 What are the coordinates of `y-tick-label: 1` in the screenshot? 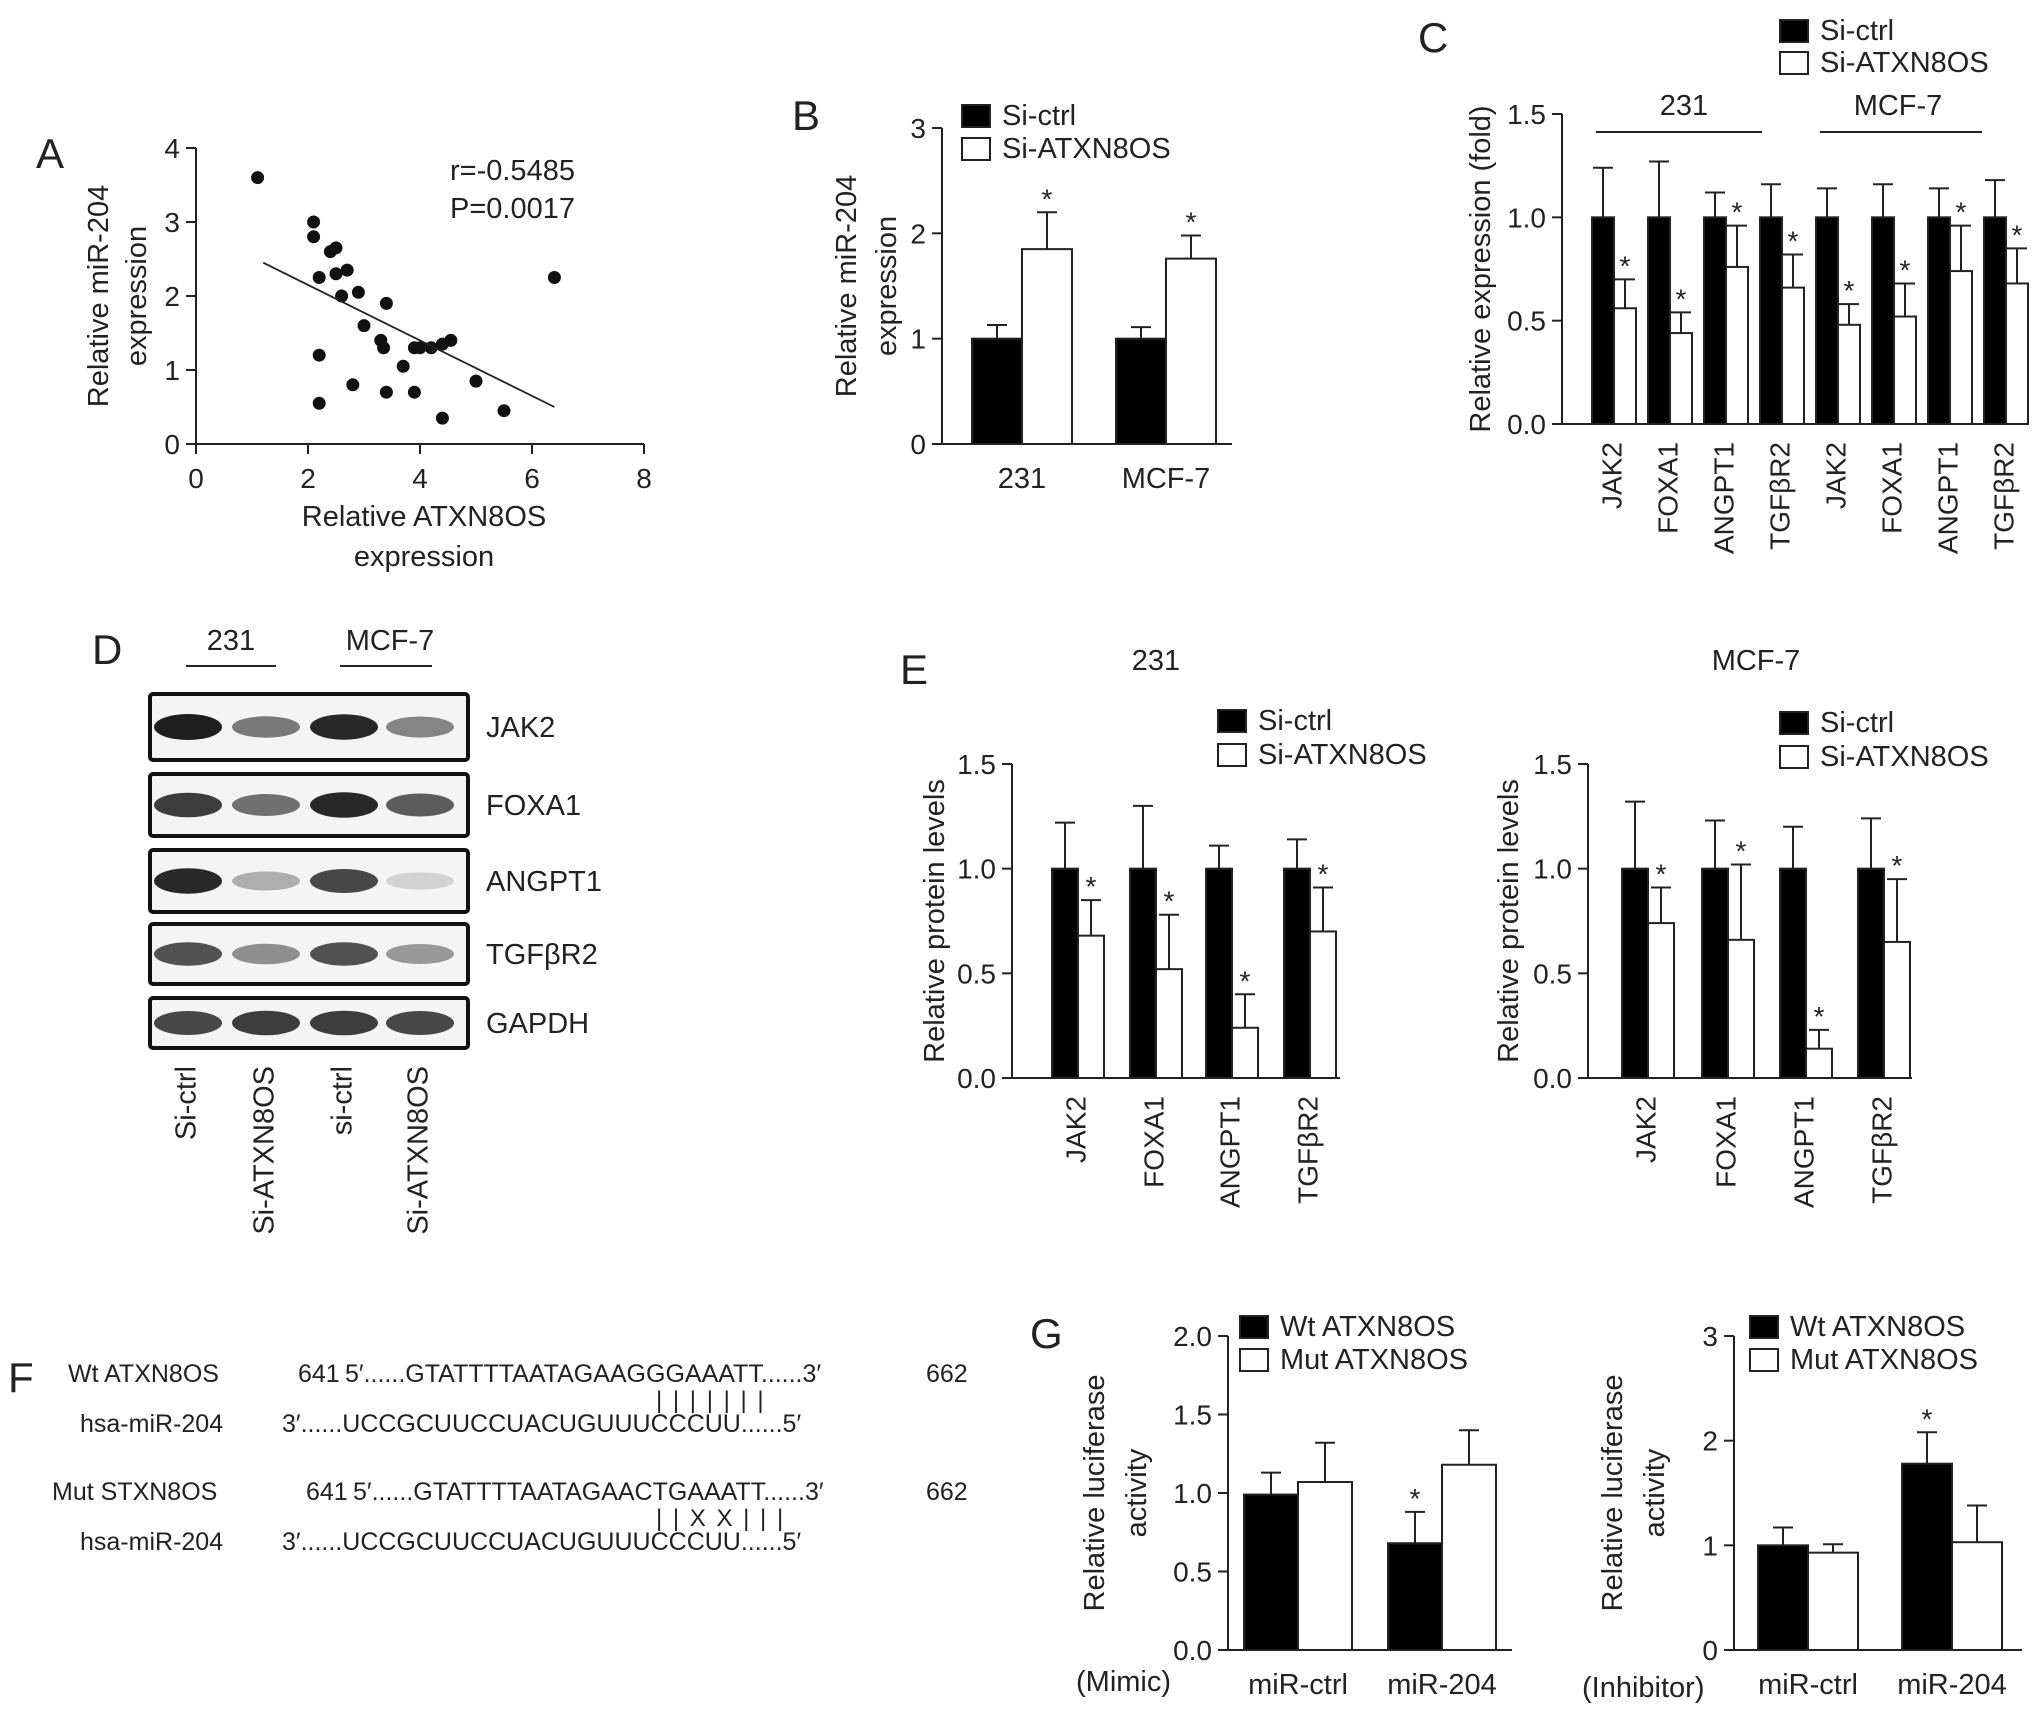 It's located at (1710, 1545).